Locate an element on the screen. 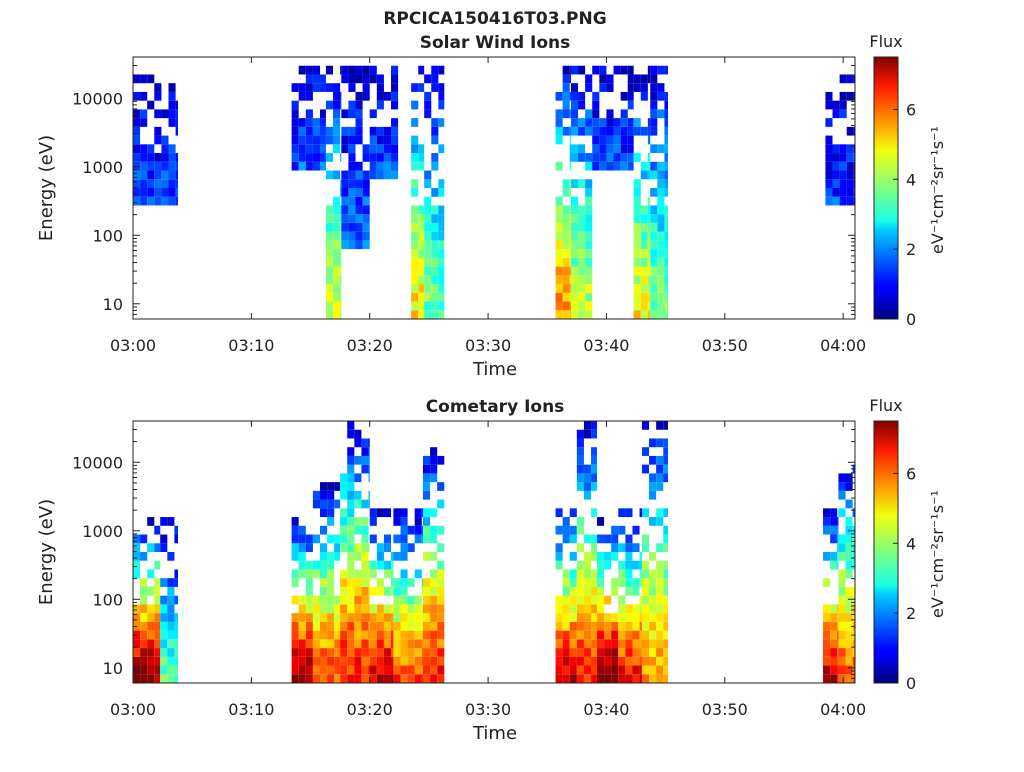 The height and width of the screenshot is (772, 1024). colorbar-unit: eV⁻¹cm⁻²sr⁻¹s⁻¹ is located at coordinates (937, 190).